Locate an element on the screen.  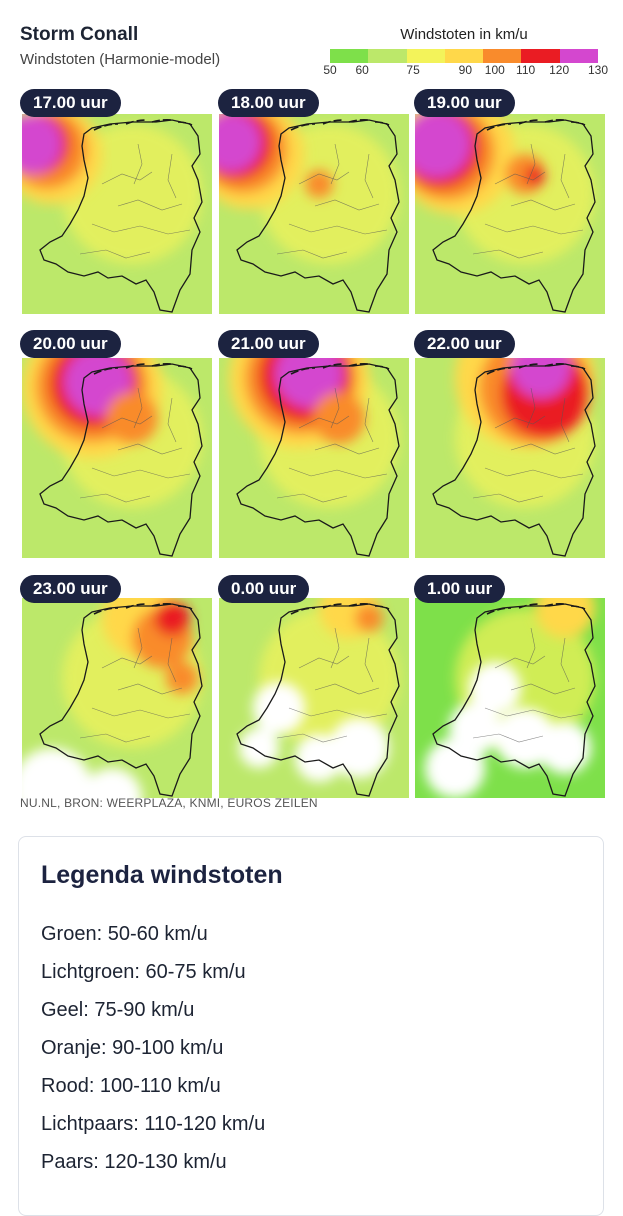
scale-tick: 60 is located at coordinates (362, 70).